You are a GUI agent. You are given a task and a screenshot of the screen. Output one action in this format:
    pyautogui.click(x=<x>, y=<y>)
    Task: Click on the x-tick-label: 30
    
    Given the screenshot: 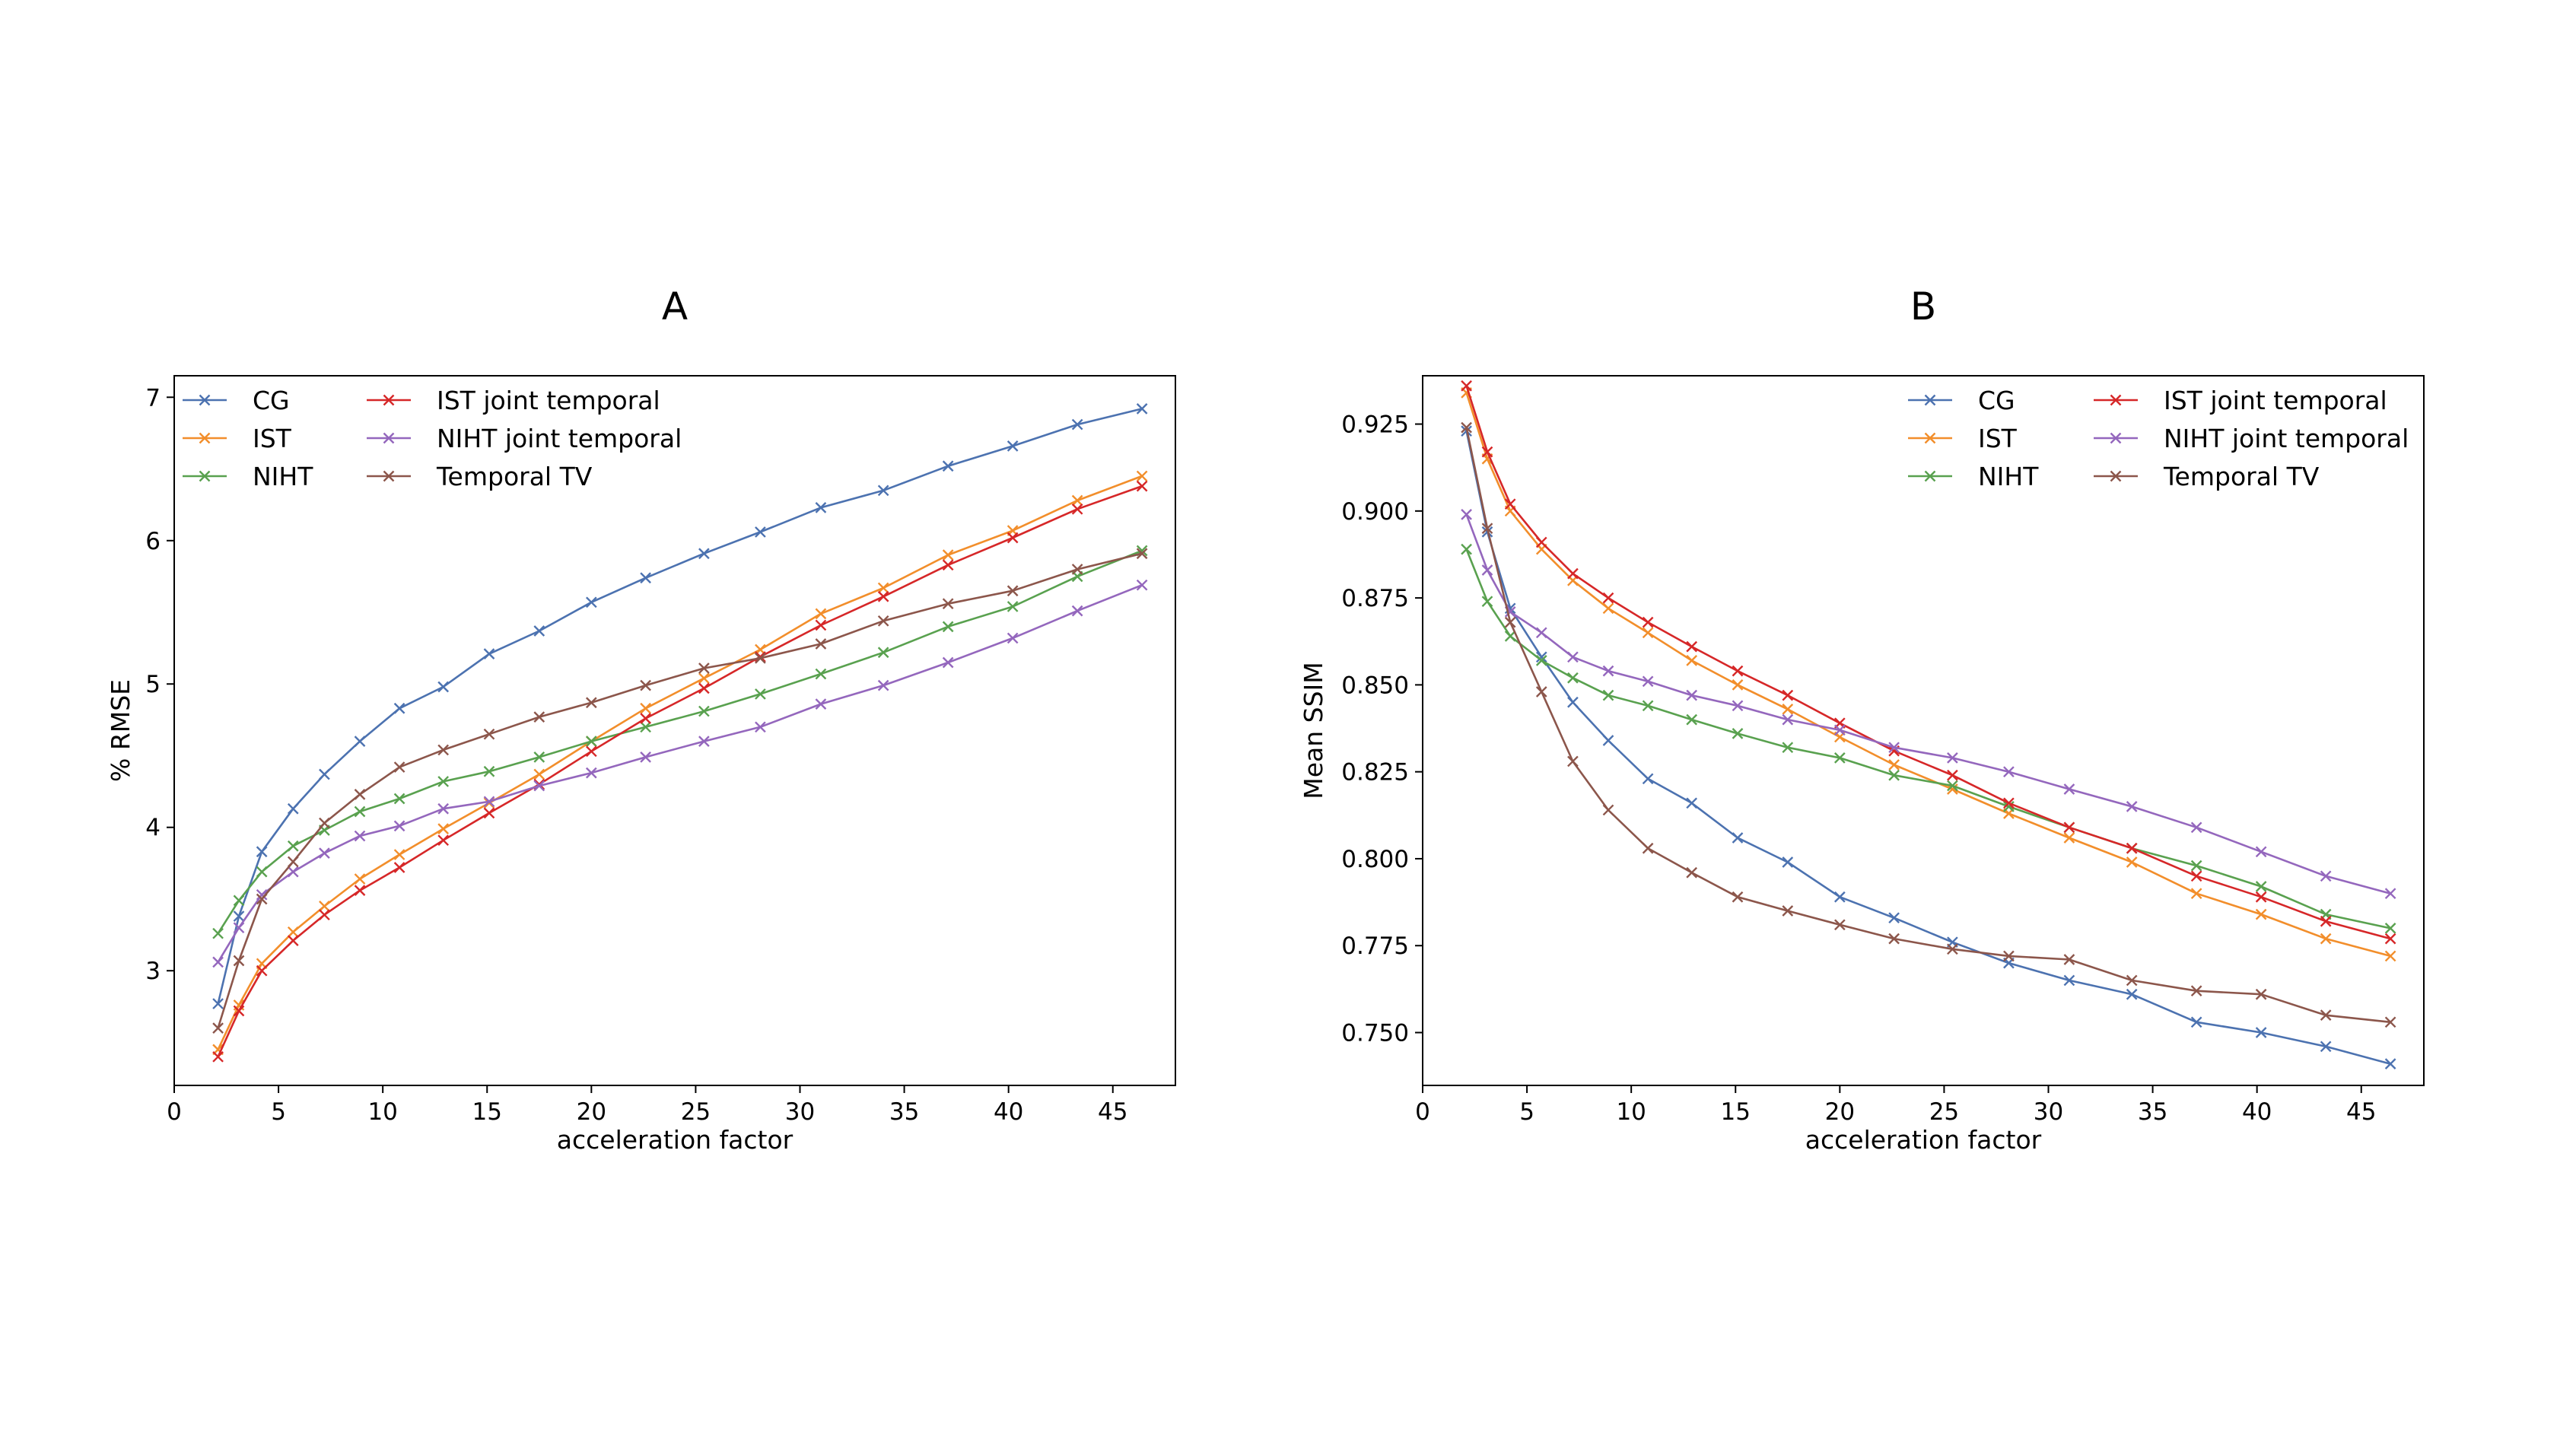 What is the action you would take?
    pyautogui.click(x=800, y=1112)
    